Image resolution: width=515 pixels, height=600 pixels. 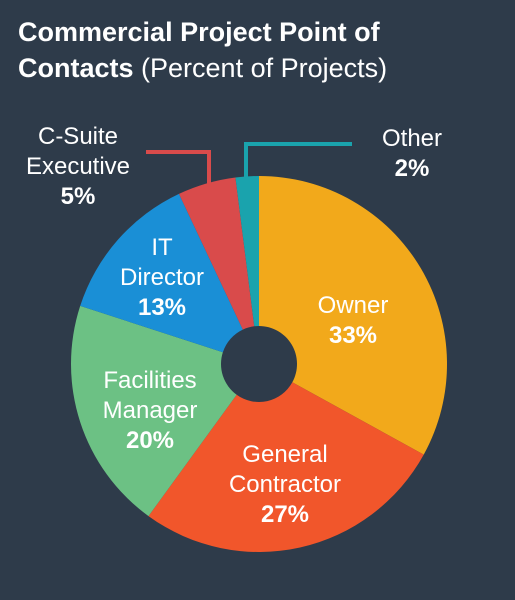 What do you see at coordinates (78, 166) in the screenshot?
I see `slice-label-c-suite-executive: Executive` at bounding box center [78, 166].